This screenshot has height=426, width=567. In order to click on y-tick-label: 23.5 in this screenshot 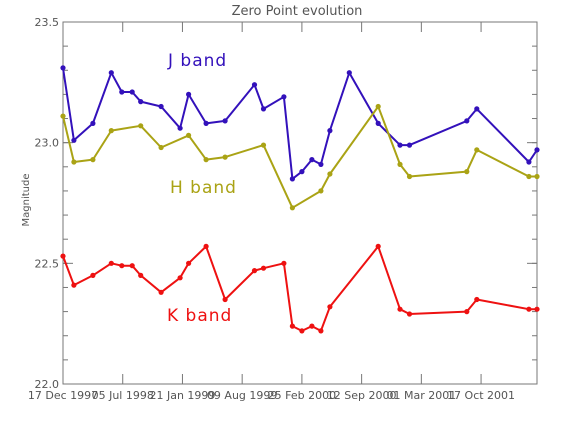, I will do `click(47, 22)`.